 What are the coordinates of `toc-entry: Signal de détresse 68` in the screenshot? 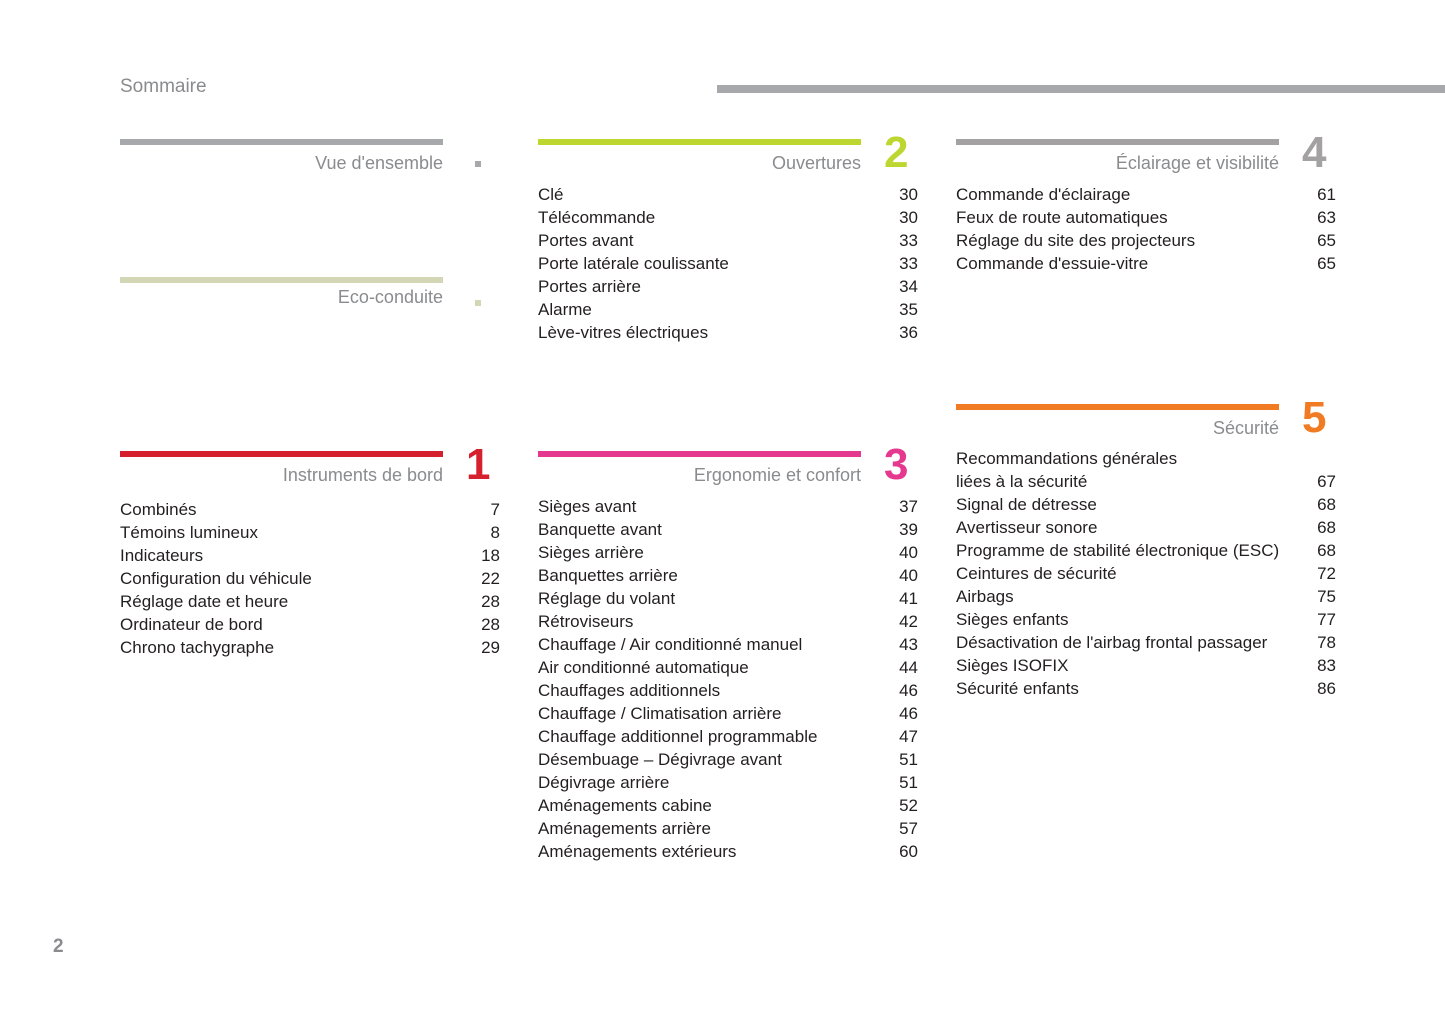 It's located at (1146, 504).